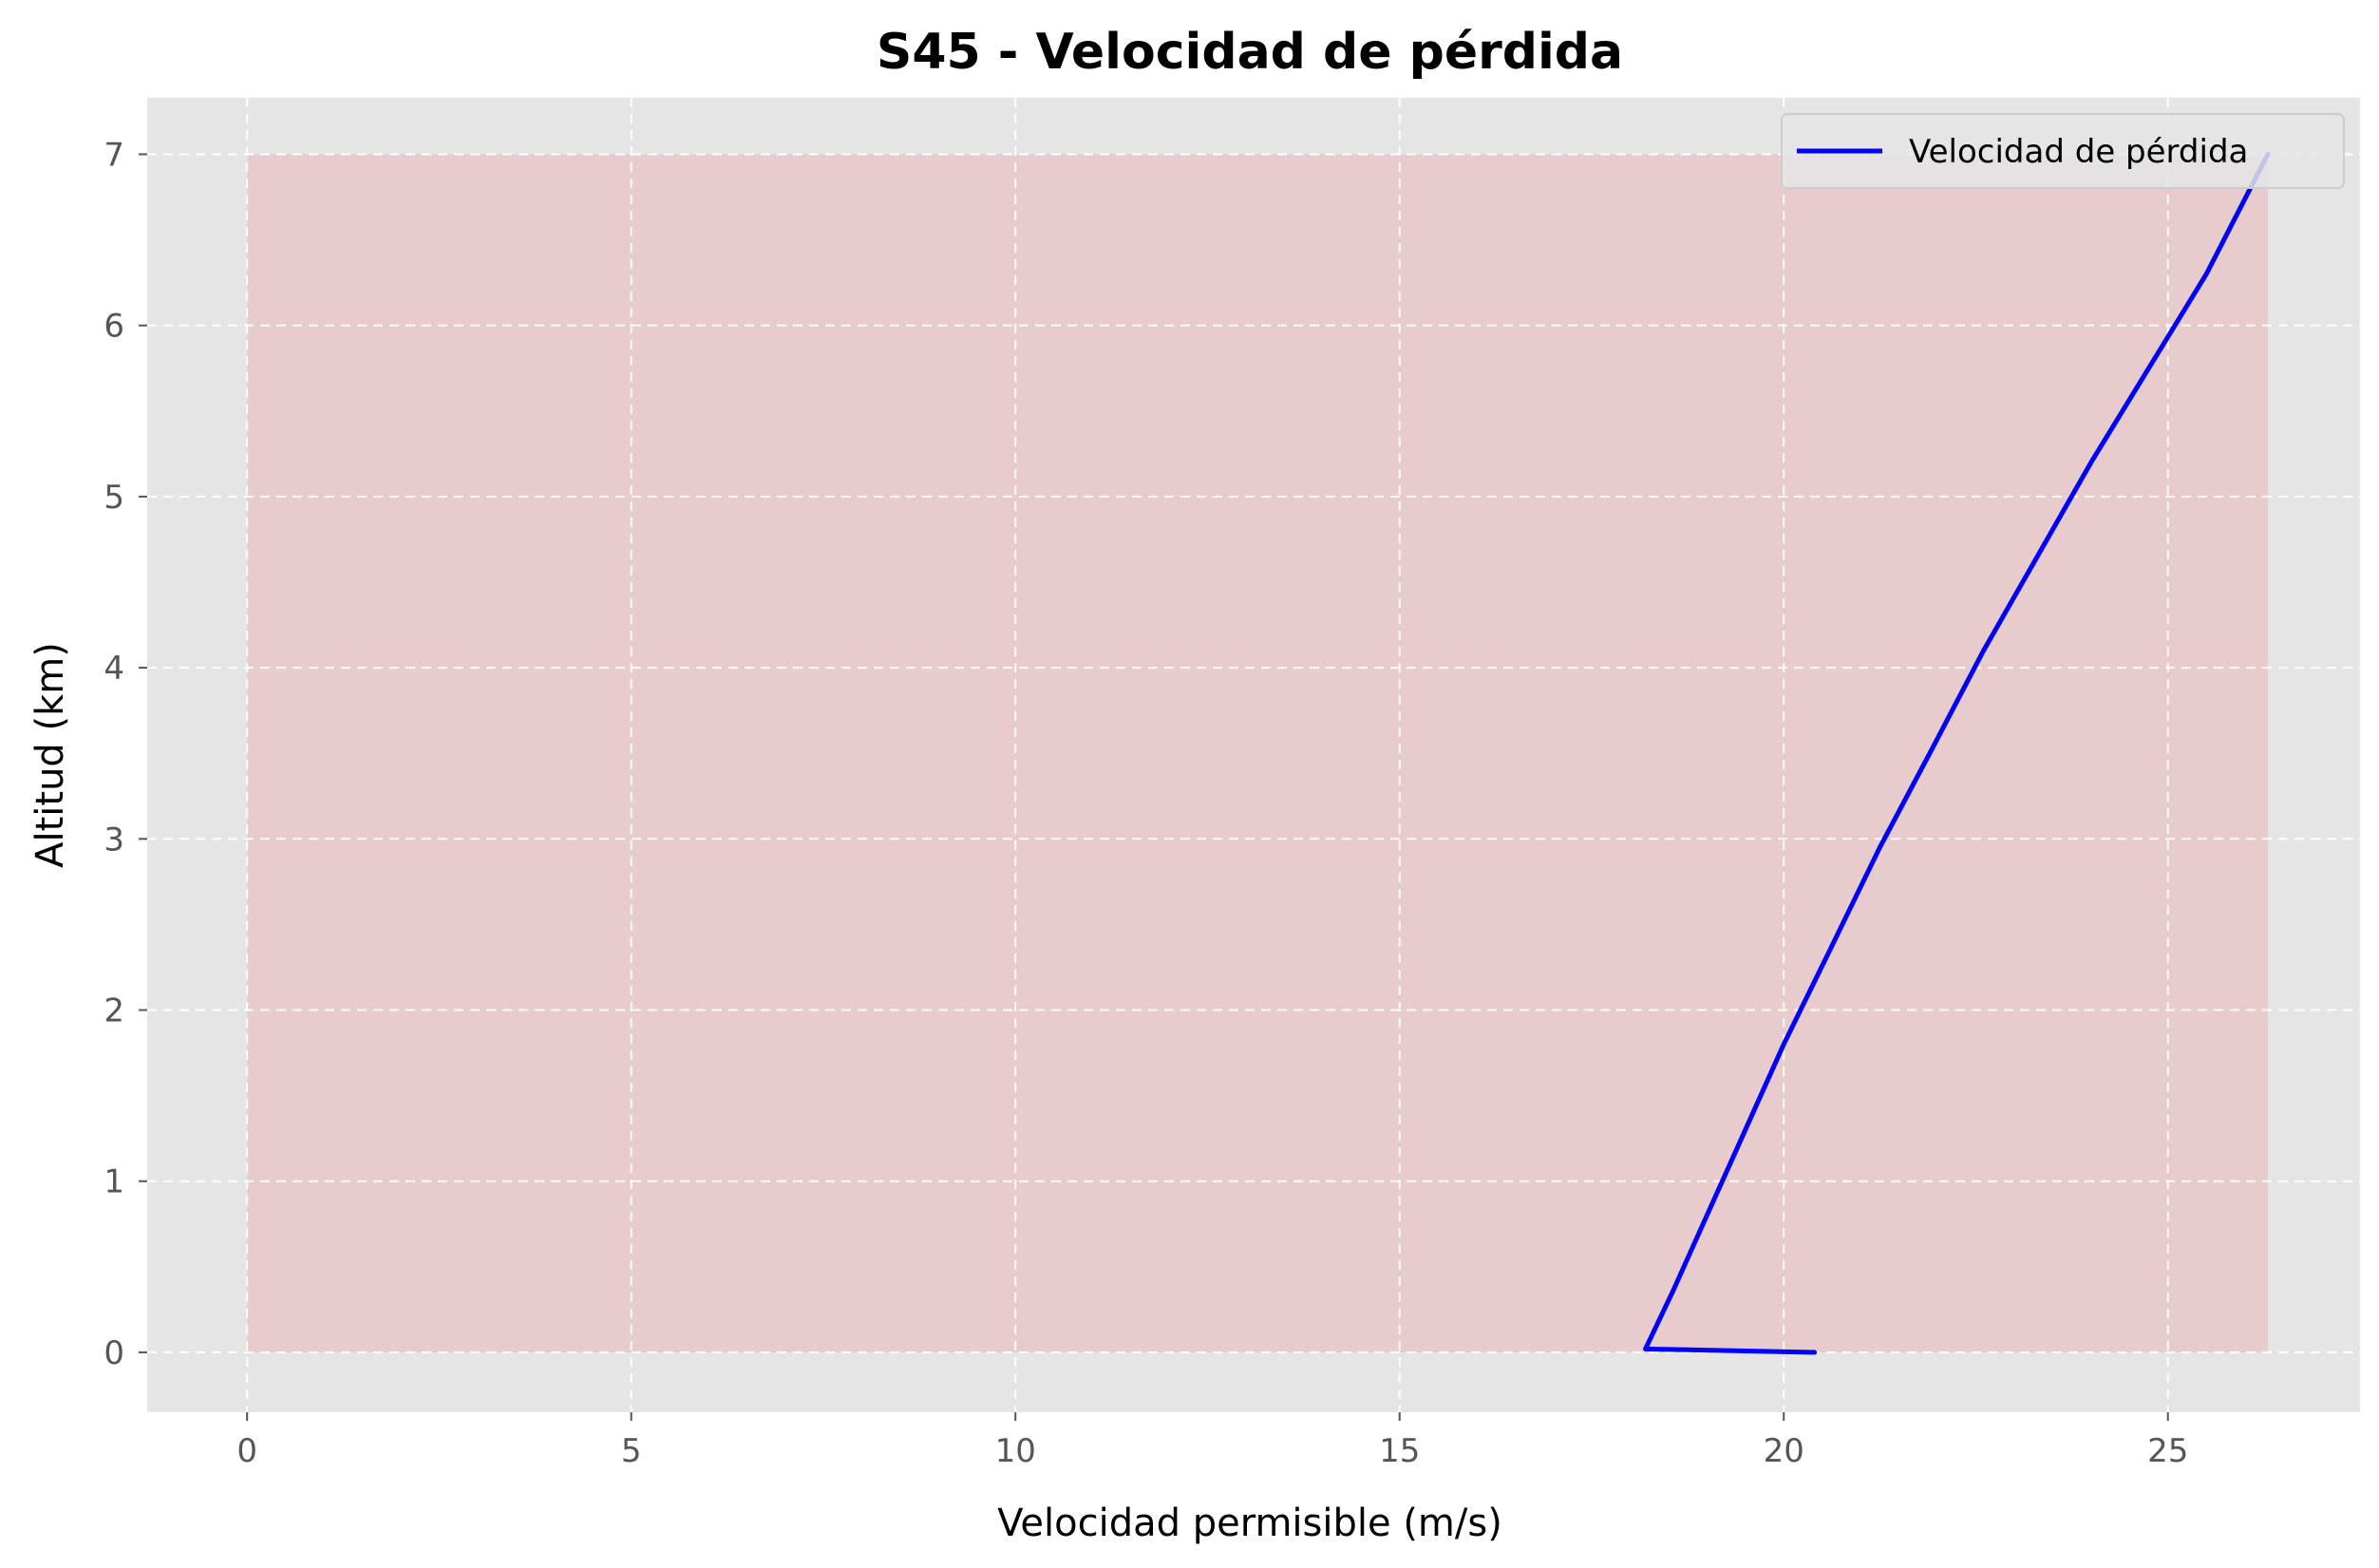 This screenshot has width=2379, height=1568. Describe the element at coordinates (114, 155) in the screenshot. I see `y-tick-label: 7` at that location.